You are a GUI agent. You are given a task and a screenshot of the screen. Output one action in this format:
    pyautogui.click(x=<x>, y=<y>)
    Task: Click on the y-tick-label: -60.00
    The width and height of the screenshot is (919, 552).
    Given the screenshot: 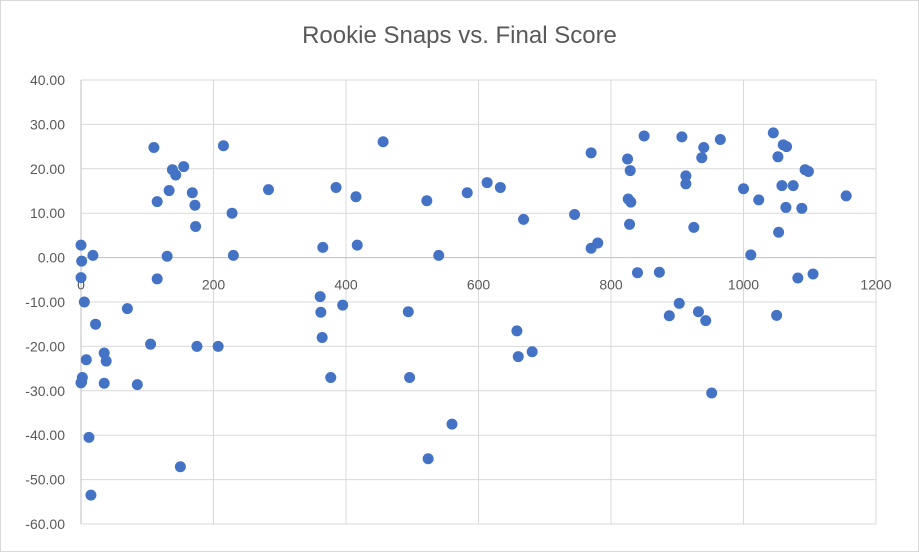 What is the action you would take?
    pyautogui.click(x=45, y=524)
    